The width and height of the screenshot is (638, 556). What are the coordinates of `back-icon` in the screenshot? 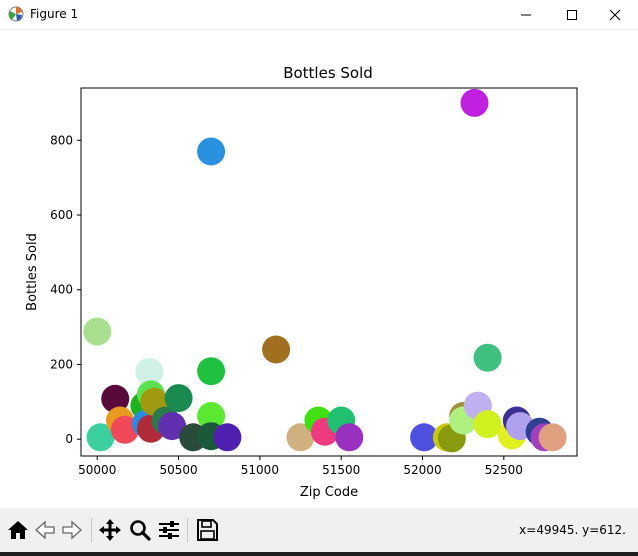 It's located at (45, 530).